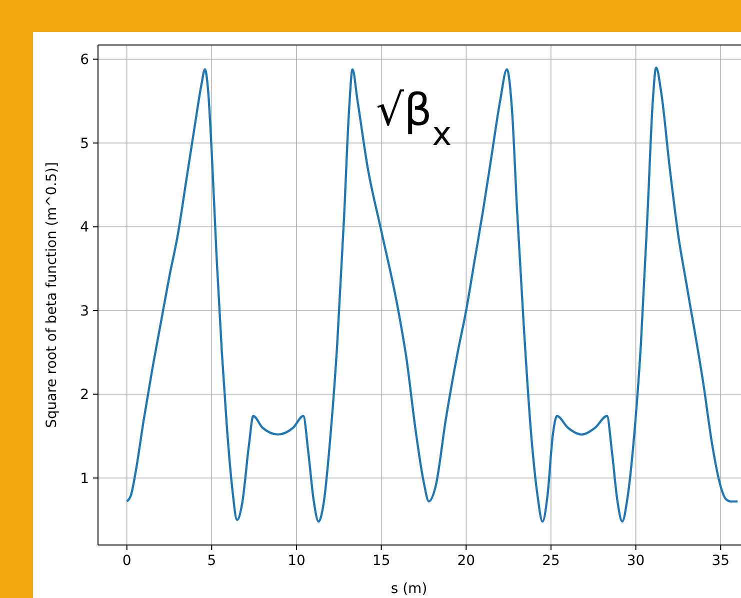  What do you see at coordinates (551, 561) in the screenshot?
I see `x-tick-label: 25` at bounding box center [551, 561].